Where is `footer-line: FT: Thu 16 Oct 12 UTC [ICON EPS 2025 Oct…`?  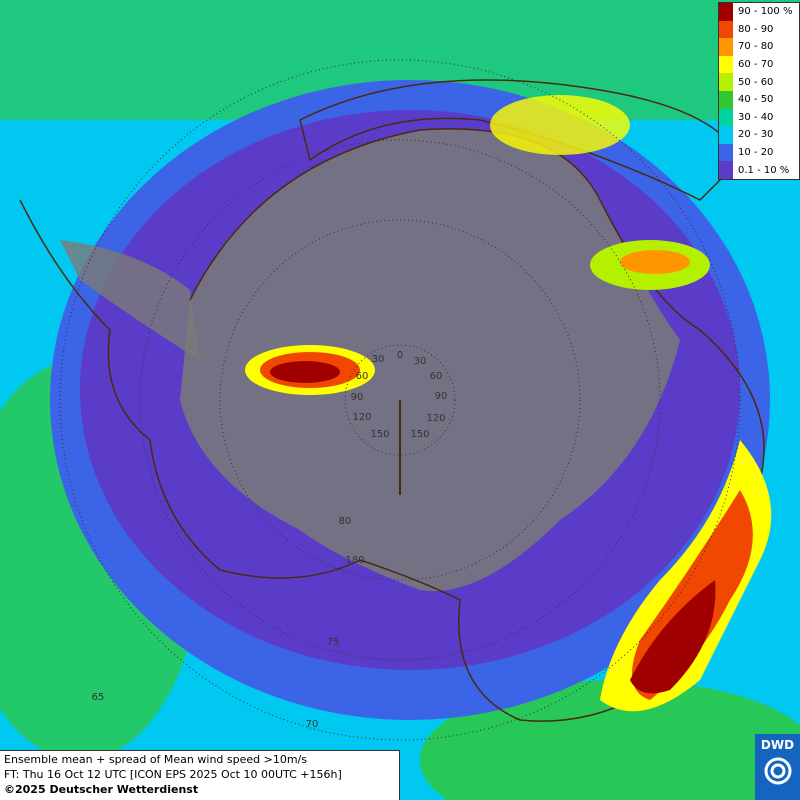
footer-line: FT: Thu 16 Oct 12 UTC [ICON EPS 2025 Oct… is located at coordinates (173, 774).